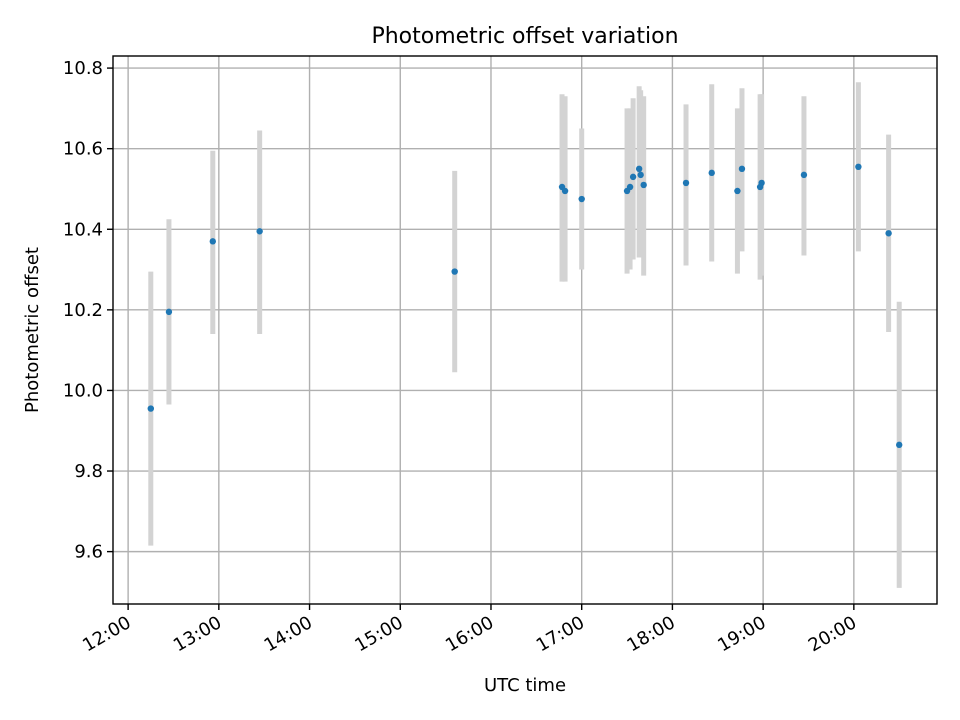 The height and width of the screenshot is (720, 960). I want to click on x-tick-label: 18:00, so click(650, 634).